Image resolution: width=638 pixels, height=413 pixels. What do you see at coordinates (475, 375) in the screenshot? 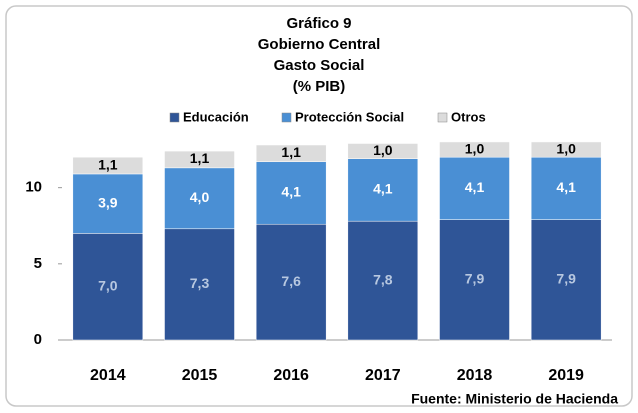
I see `x-tick-label: 2018` at bounding box center [475, 375].